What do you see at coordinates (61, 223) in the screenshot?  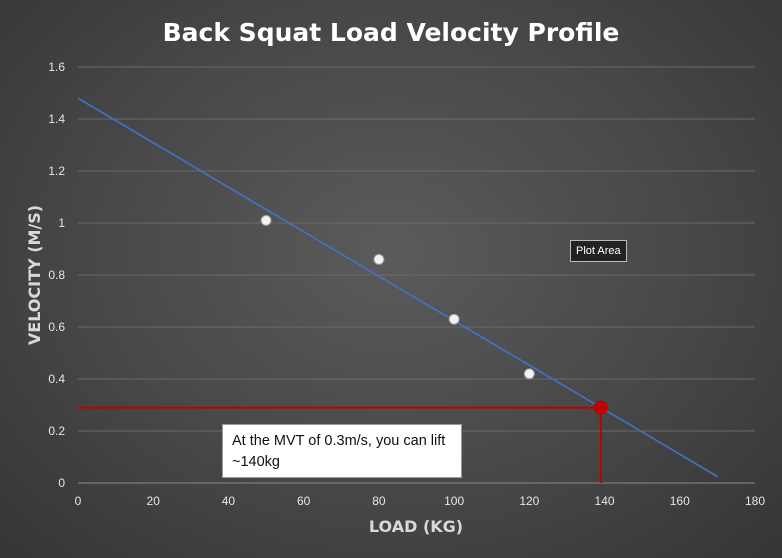 I see `y-tick-label: 1` at bounding box center [61, 223].